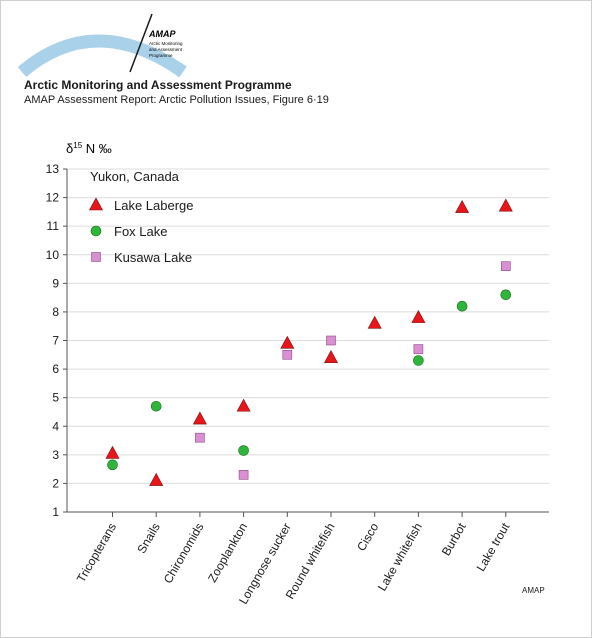  What do you see at coordinates (96, 204) in the screenshot?
I see `legend-marker-lake-laberge` at bounding box center [96, 204].